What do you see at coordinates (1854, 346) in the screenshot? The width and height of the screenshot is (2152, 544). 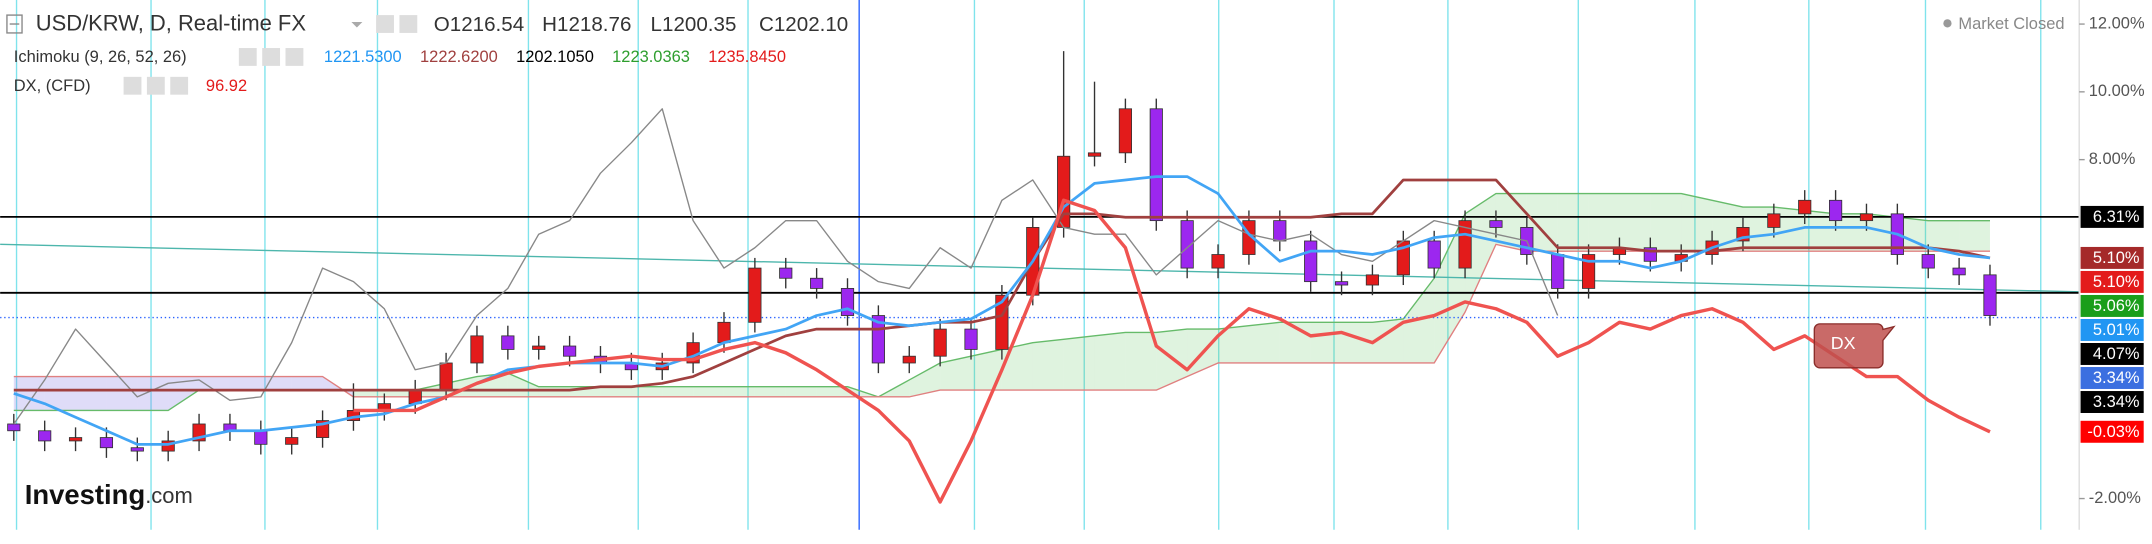 I see `annotation-bubble` at bounding box center [1854, 346].